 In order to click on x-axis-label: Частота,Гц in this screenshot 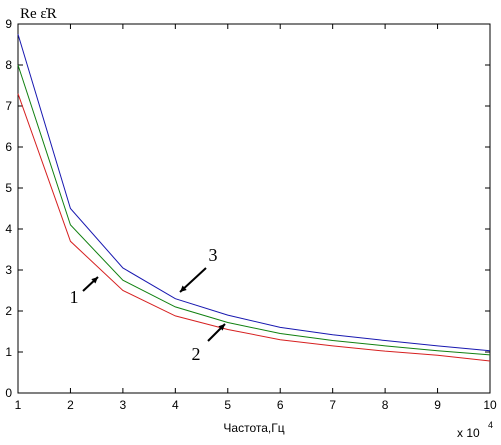, I will do `click(253, 428)`.